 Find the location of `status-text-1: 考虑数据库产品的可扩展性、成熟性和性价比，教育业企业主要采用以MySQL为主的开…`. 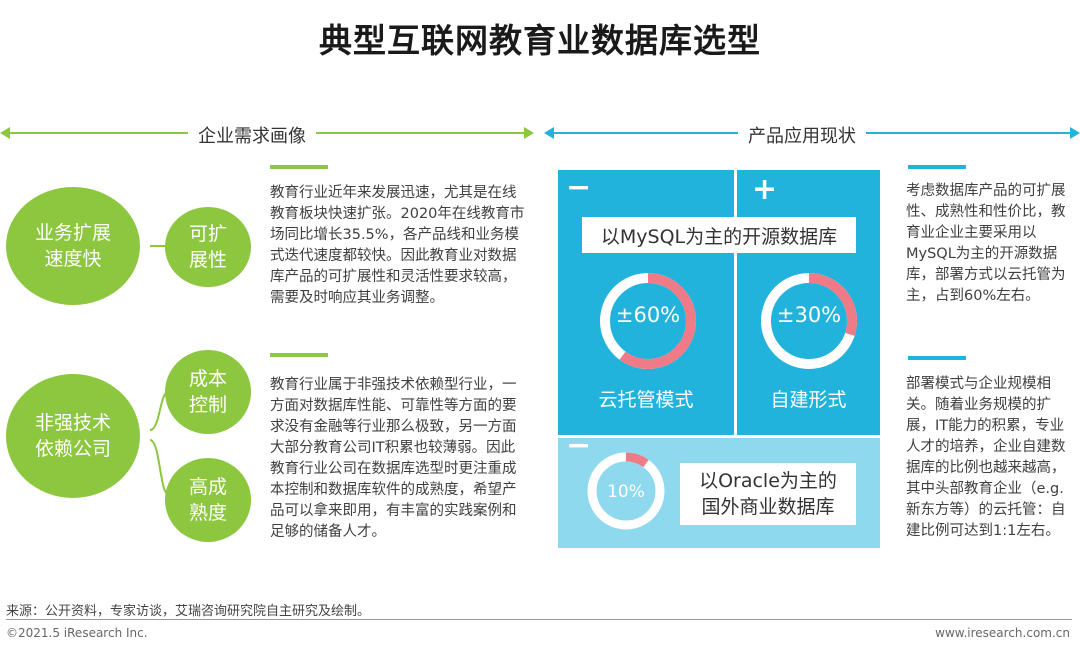

status-text-1: 考虑数据库产品的可扩展性、成熟性和性价比，教育业企业主要采用以MySQL为主的开… is located at coordinates (986, 243).